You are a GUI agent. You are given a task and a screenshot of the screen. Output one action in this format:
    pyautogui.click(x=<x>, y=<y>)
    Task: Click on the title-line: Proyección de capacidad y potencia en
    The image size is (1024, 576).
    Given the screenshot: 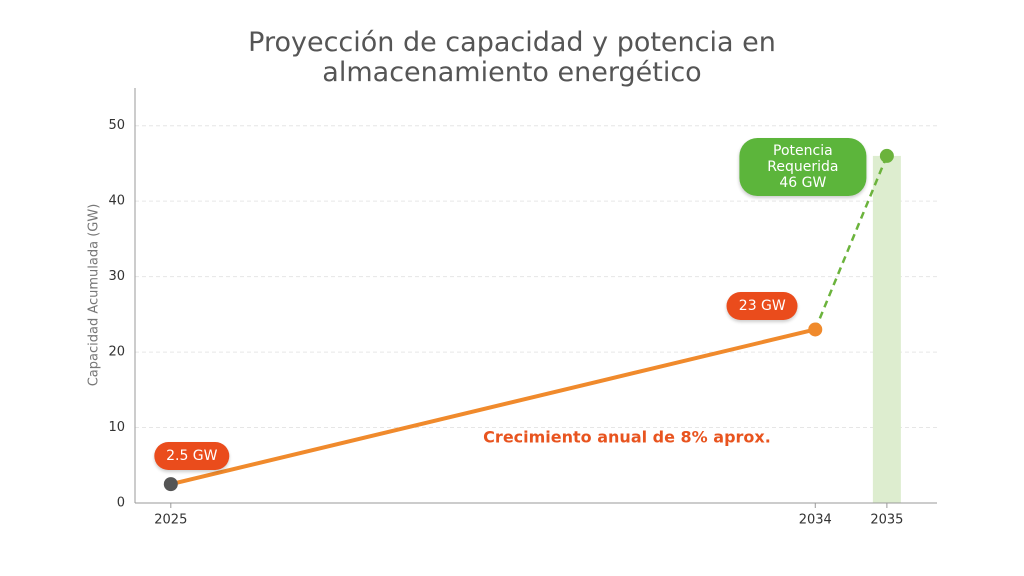 What is the action you would take?
    pyautogui.click(x=512, y=42)
    